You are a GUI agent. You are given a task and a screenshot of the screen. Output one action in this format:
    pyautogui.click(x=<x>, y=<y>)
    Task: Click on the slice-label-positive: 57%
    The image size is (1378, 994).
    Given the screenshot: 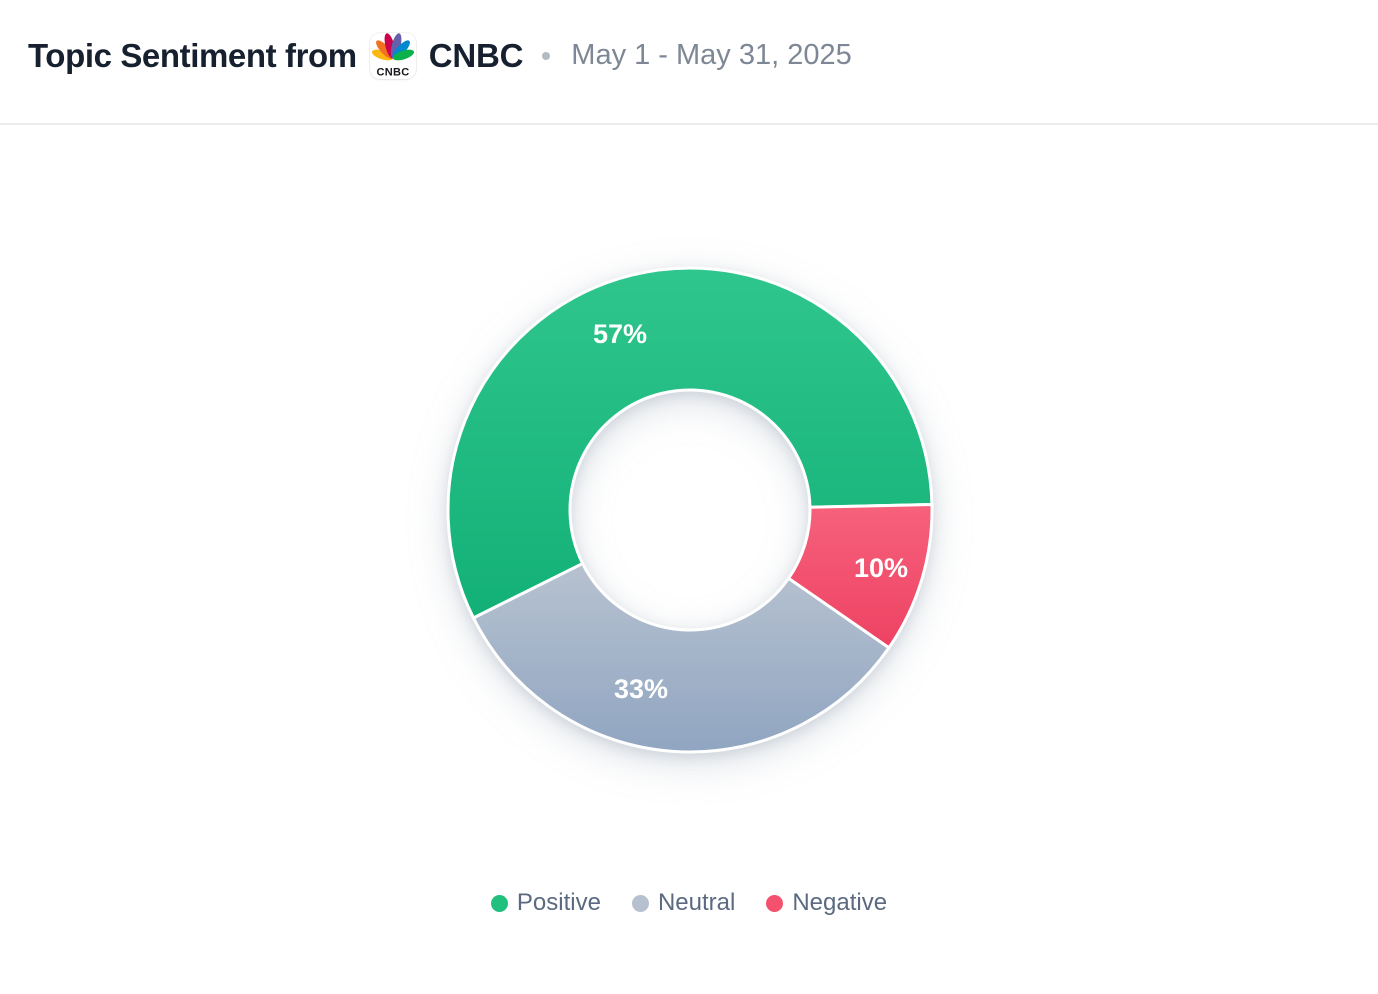 What is the action you would take?
    pyautogui.click(x=620, y=334)
    